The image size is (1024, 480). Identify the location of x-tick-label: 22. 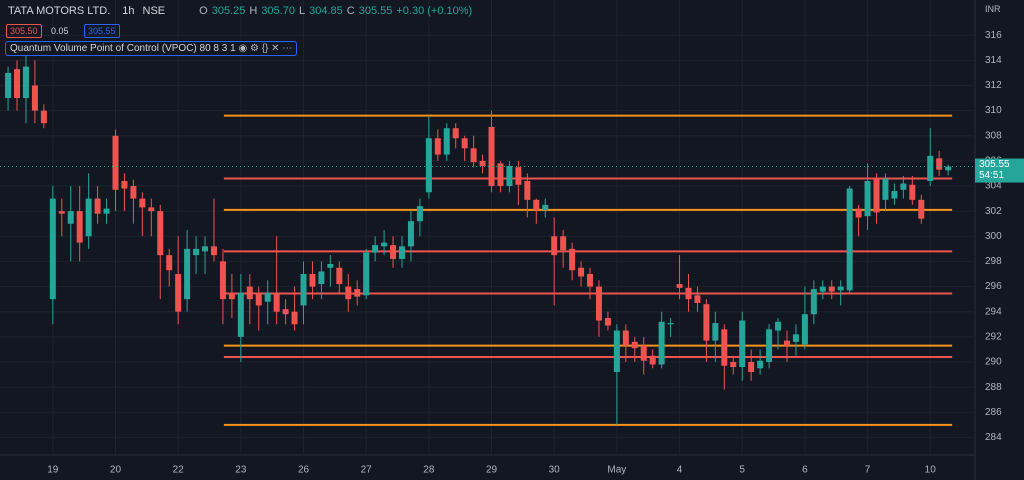
(179, 470).